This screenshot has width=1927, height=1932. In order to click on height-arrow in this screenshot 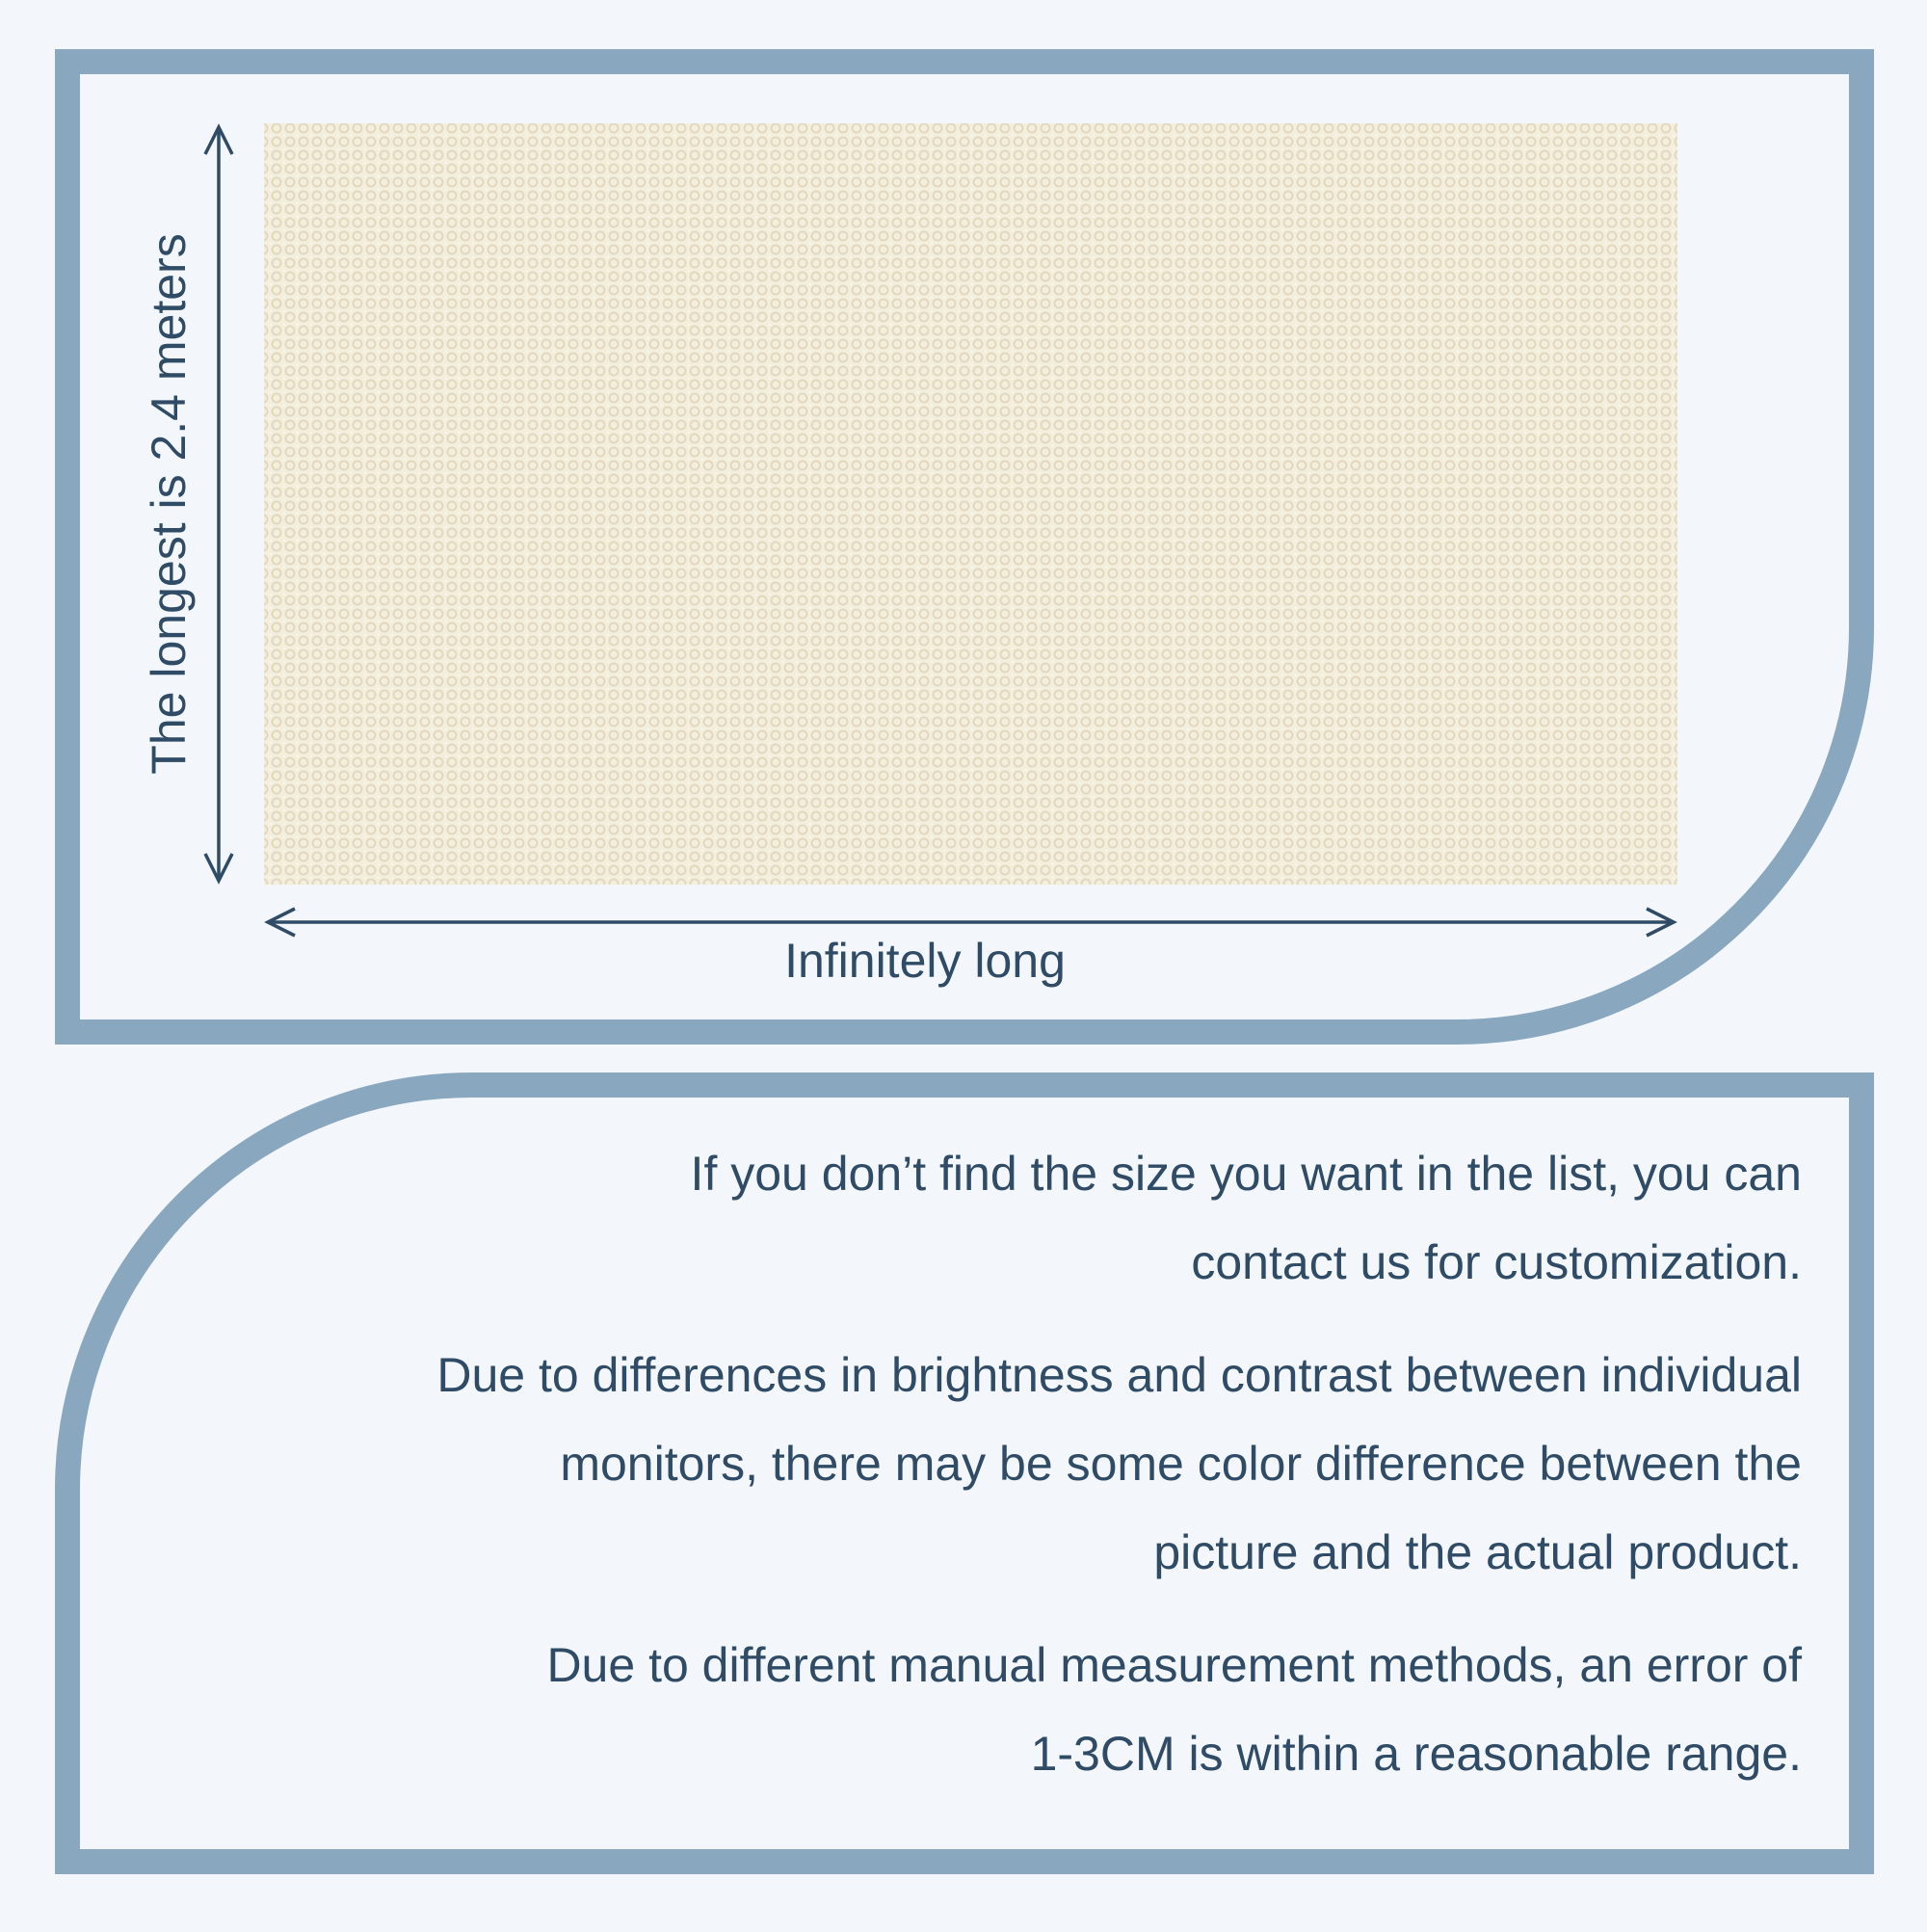, I will do `click(218, 504)`.